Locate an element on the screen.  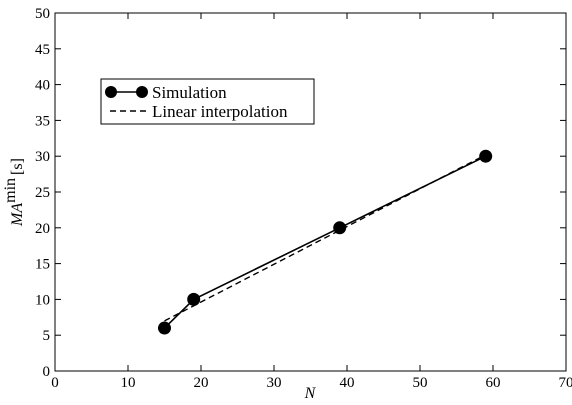
x-tick-label: 30 is located at coordinates (274, 383).